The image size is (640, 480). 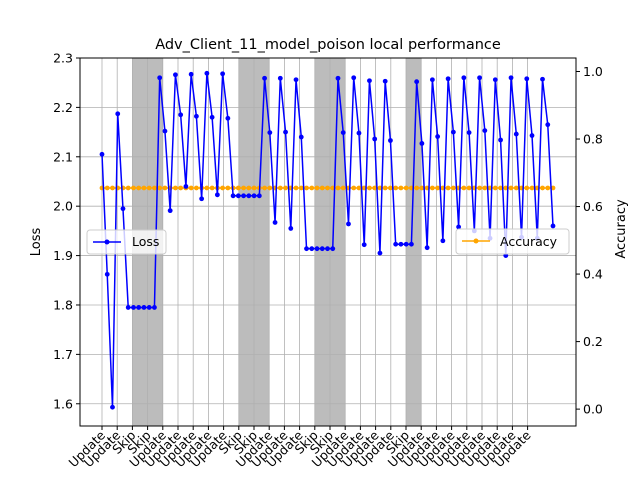 What do you see at coordinates (107, 242) in the screenshot?
I see `loss-legend-marker` at bounding box center [107, 242].